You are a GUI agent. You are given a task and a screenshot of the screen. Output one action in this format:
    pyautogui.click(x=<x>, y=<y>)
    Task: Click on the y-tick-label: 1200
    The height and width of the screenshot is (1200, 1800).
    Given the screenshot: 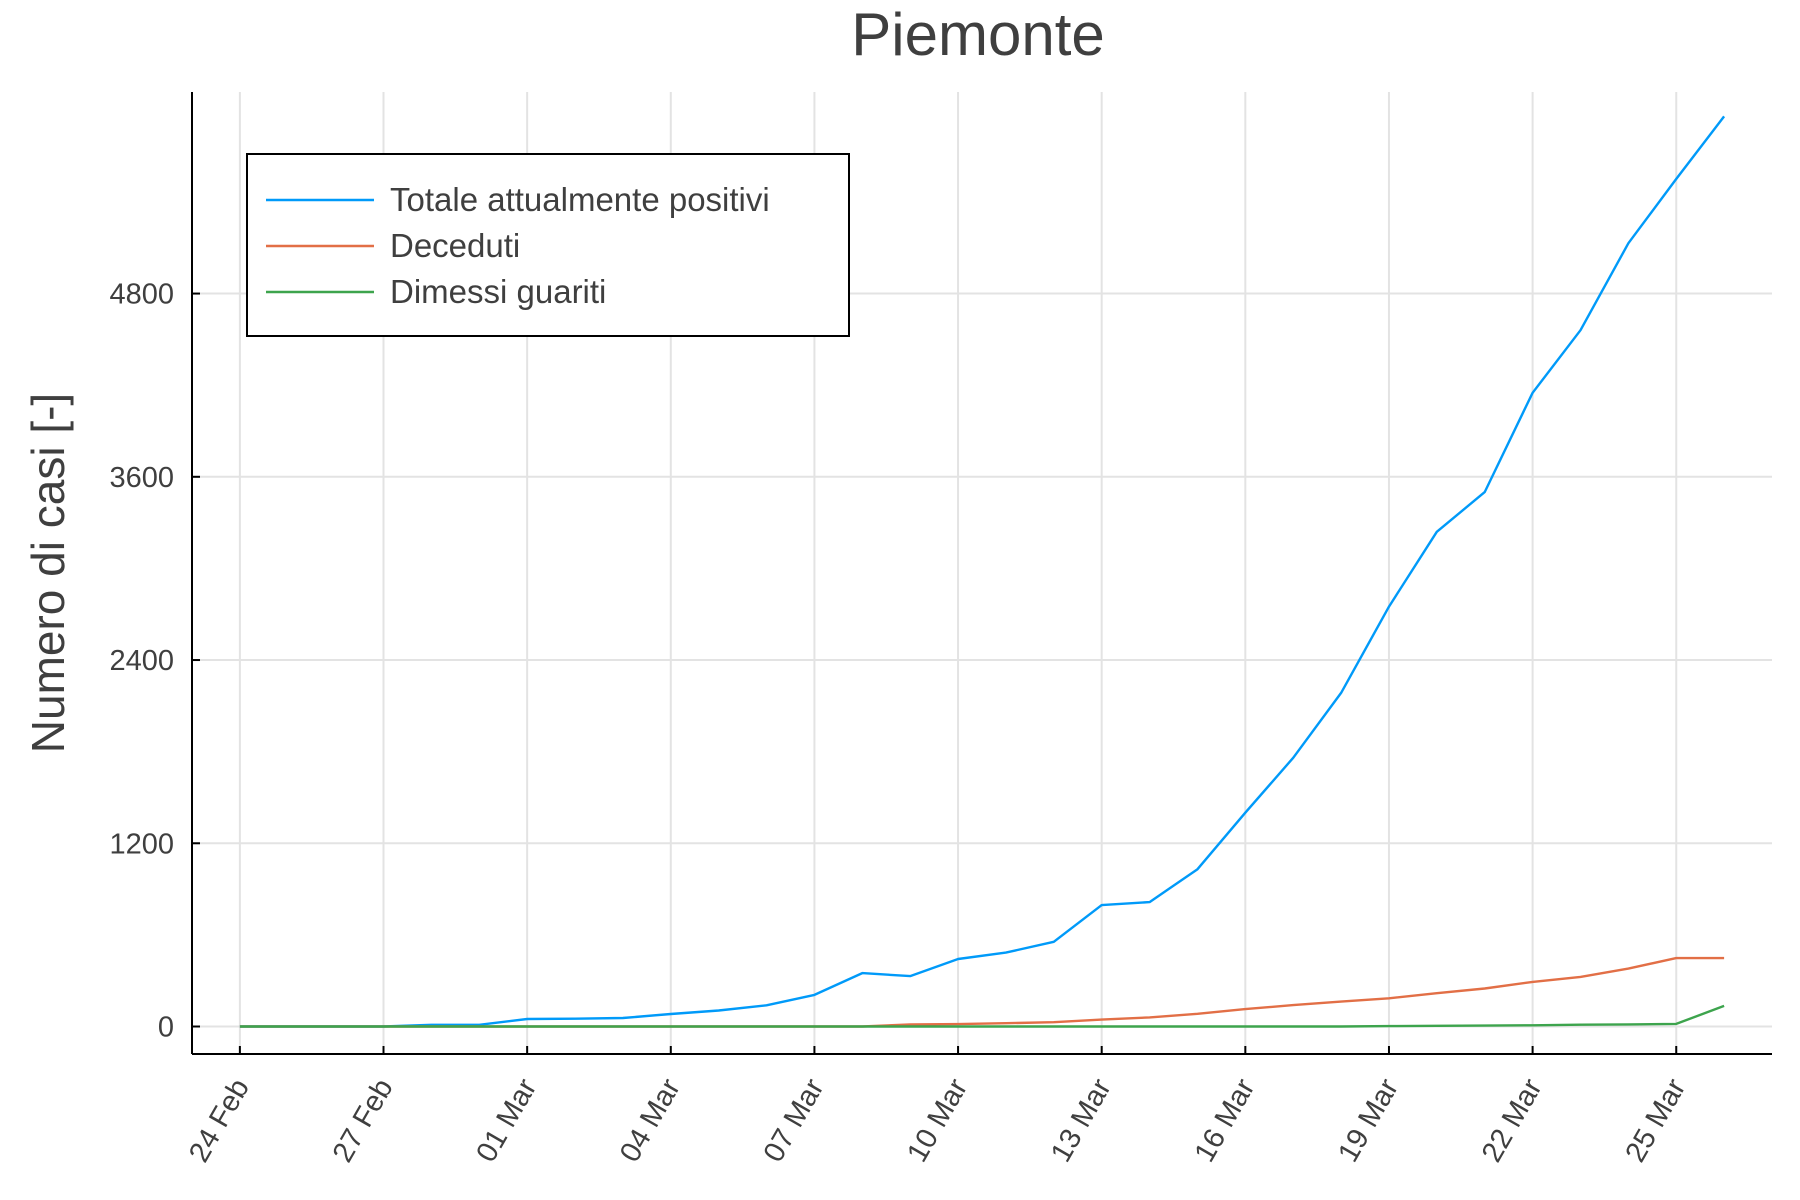 What is the action you would take?
    pyautogui.click(x=141, y=844)
    